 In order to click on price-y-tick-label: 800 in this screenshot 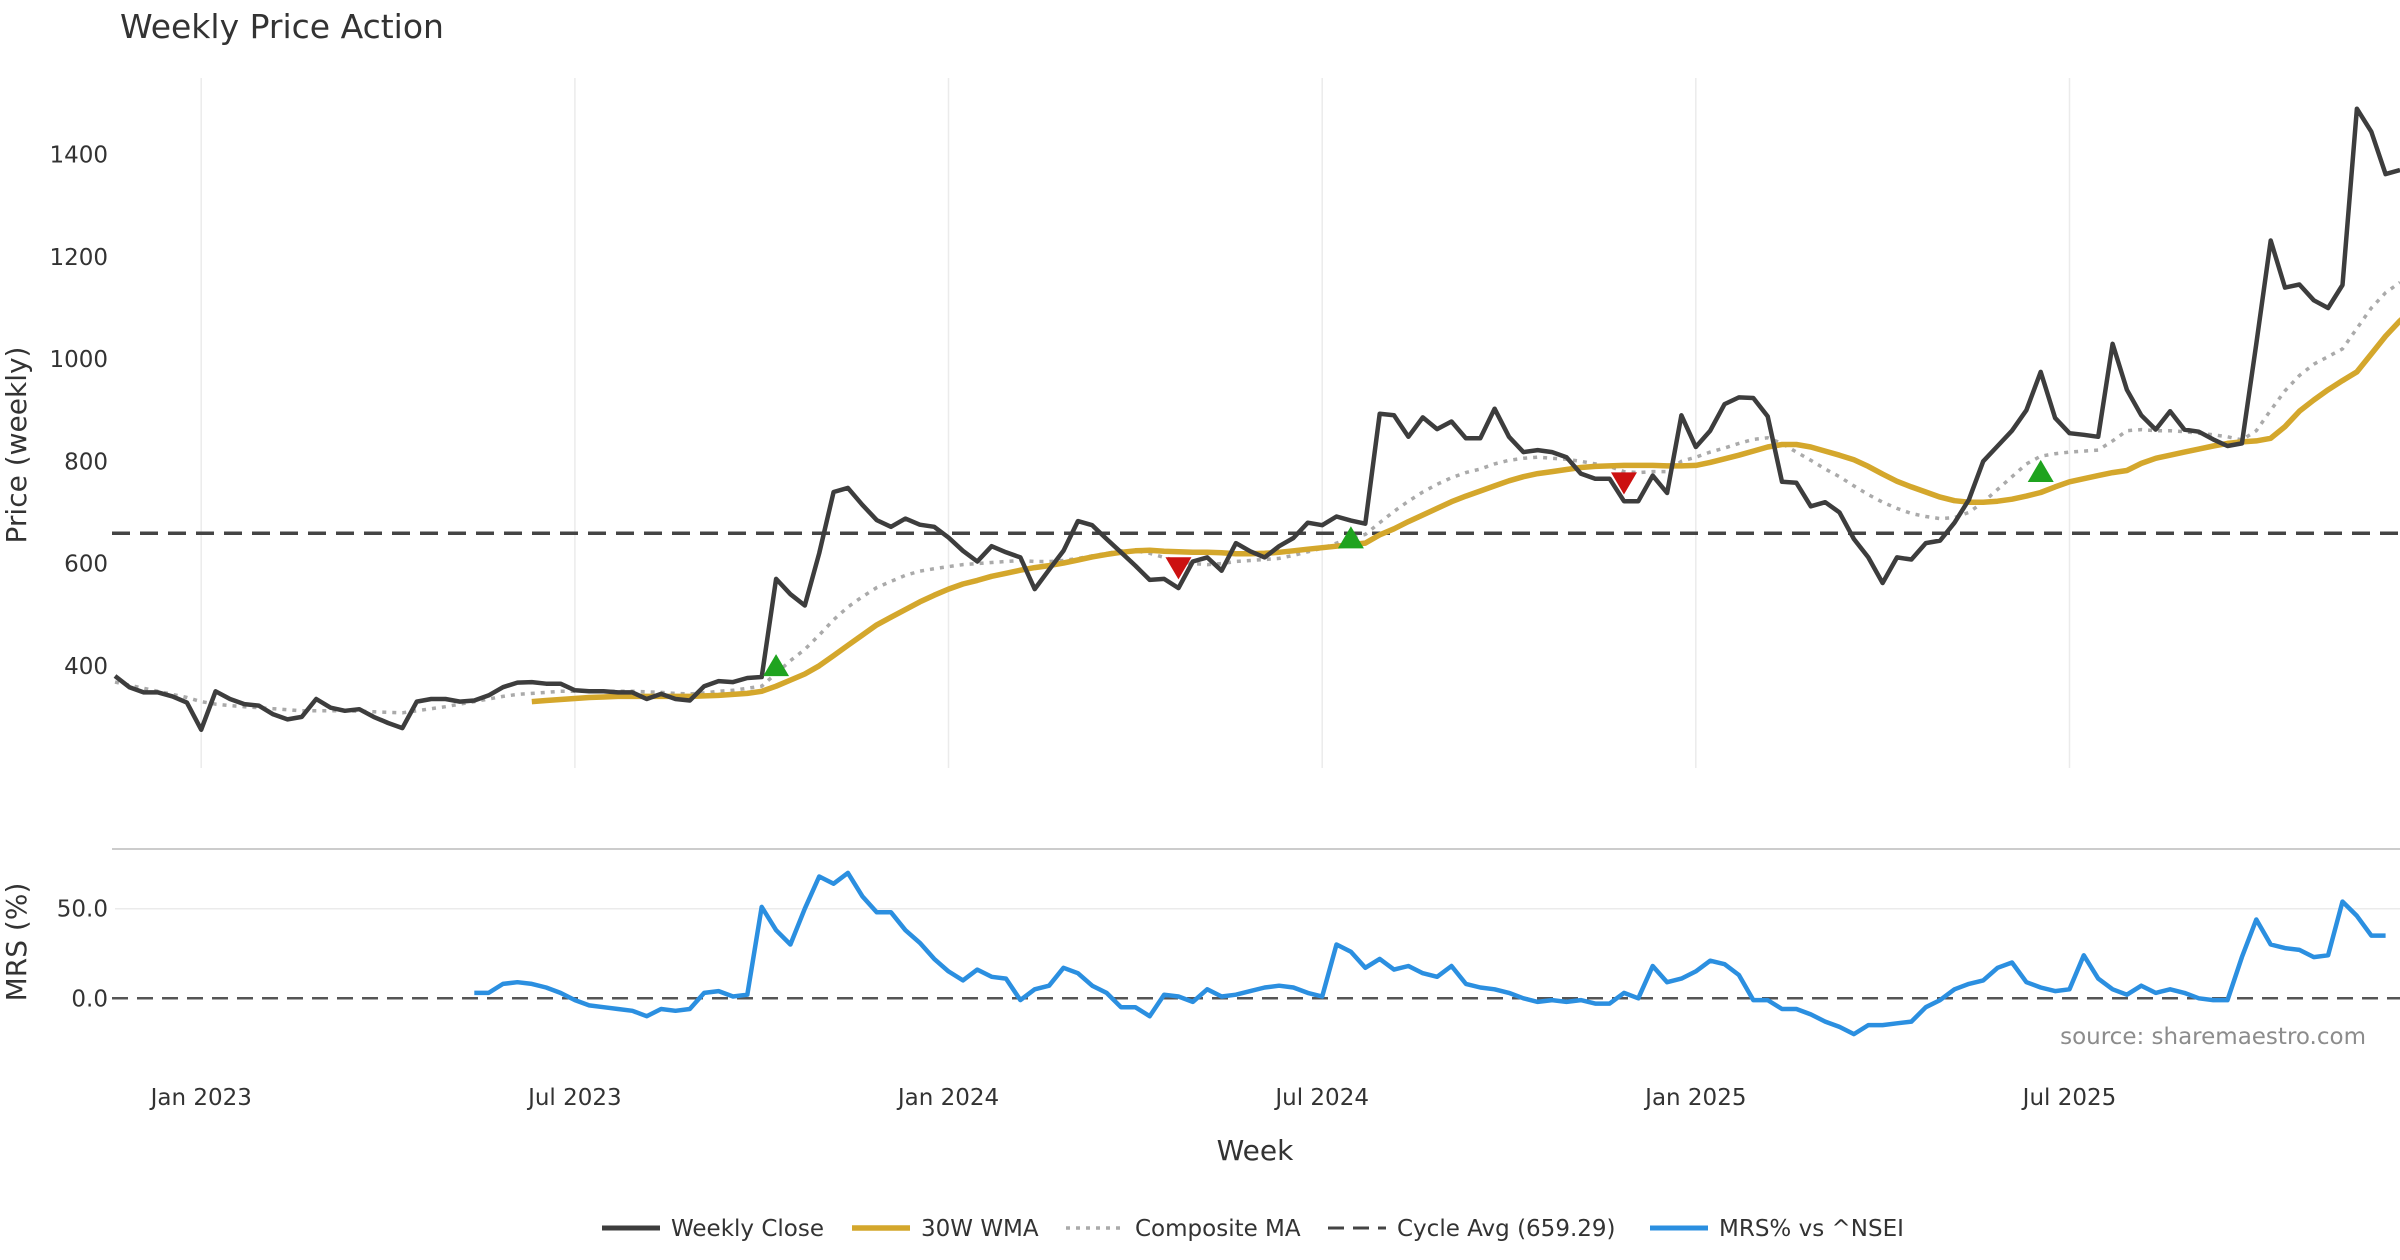, I will do `click(86, 462)`.